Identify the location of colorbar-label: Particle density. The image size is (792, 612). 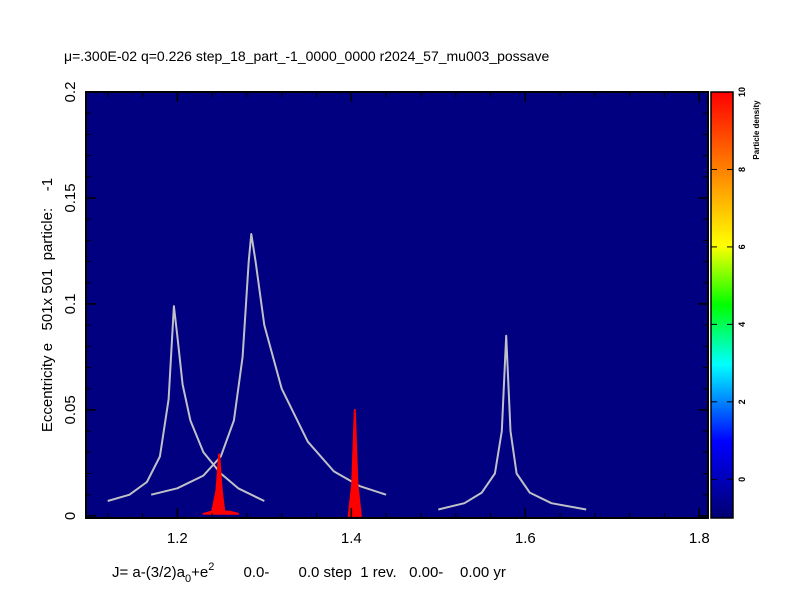
(756, 130).